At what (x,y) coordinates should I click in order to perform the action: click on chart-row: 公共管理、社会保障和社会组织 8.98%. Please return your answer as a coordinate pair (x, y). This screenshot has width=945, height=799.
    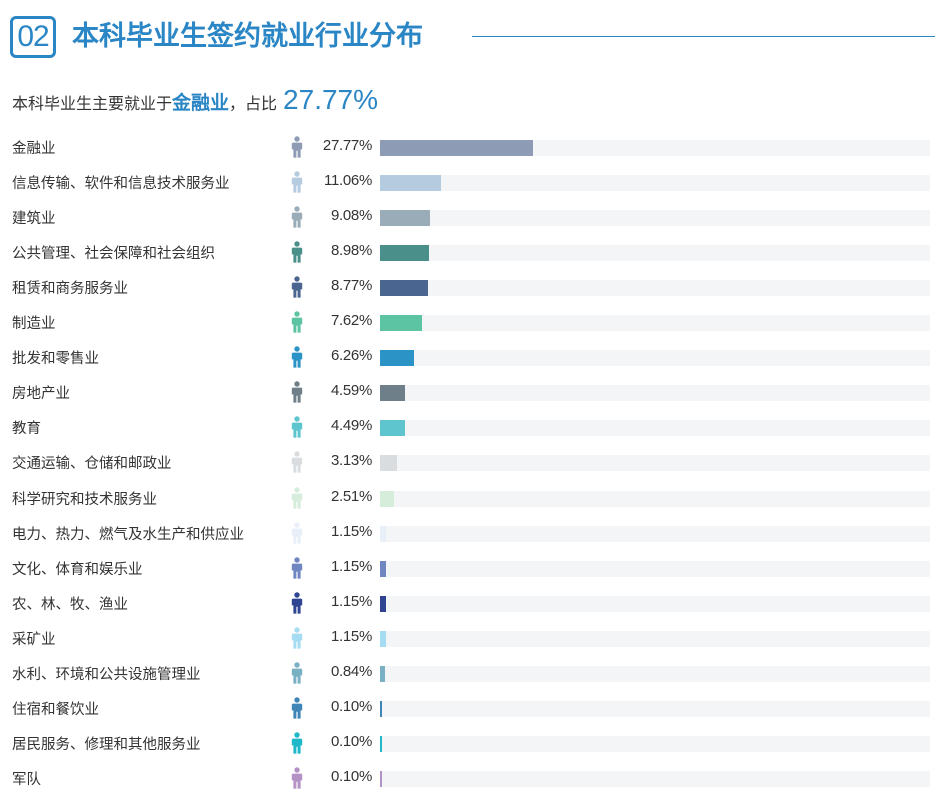
    Looking at the image, I should click on (472, 251).